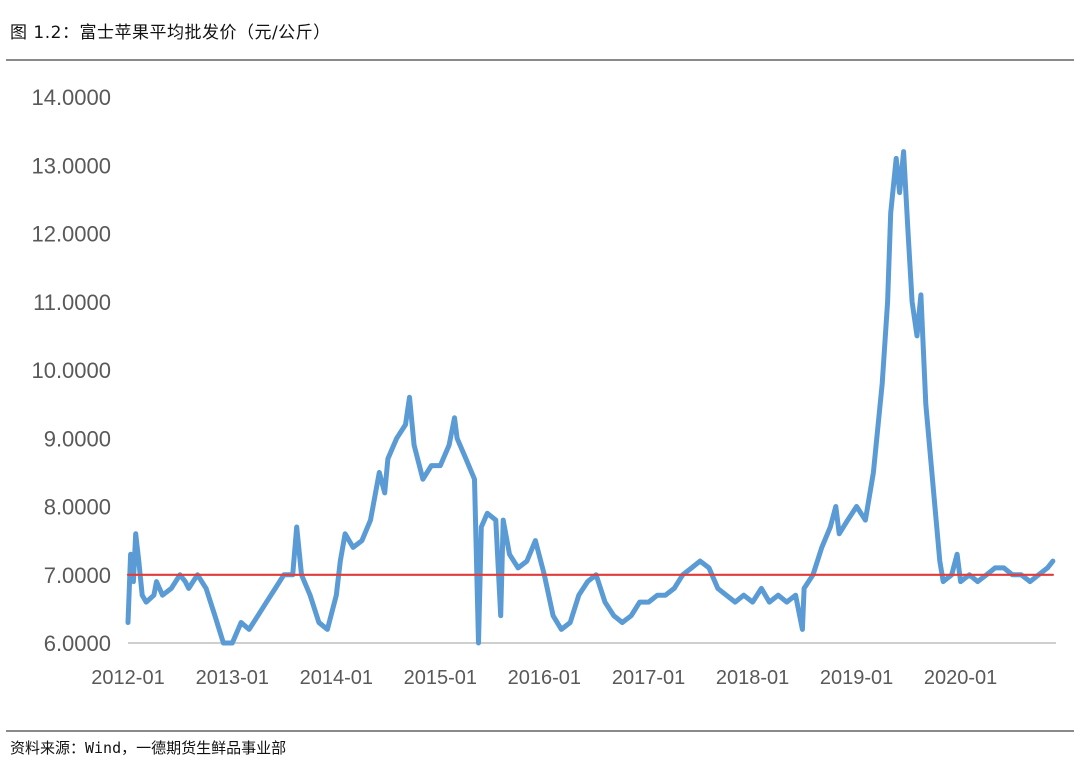 Image resolution: width=1080 pixels, height=767 pixels. What do you see at coordinates (232, 678) in the screenshot?
I see `x-tick-label: 2013-01` at bounding box center [232, 678].